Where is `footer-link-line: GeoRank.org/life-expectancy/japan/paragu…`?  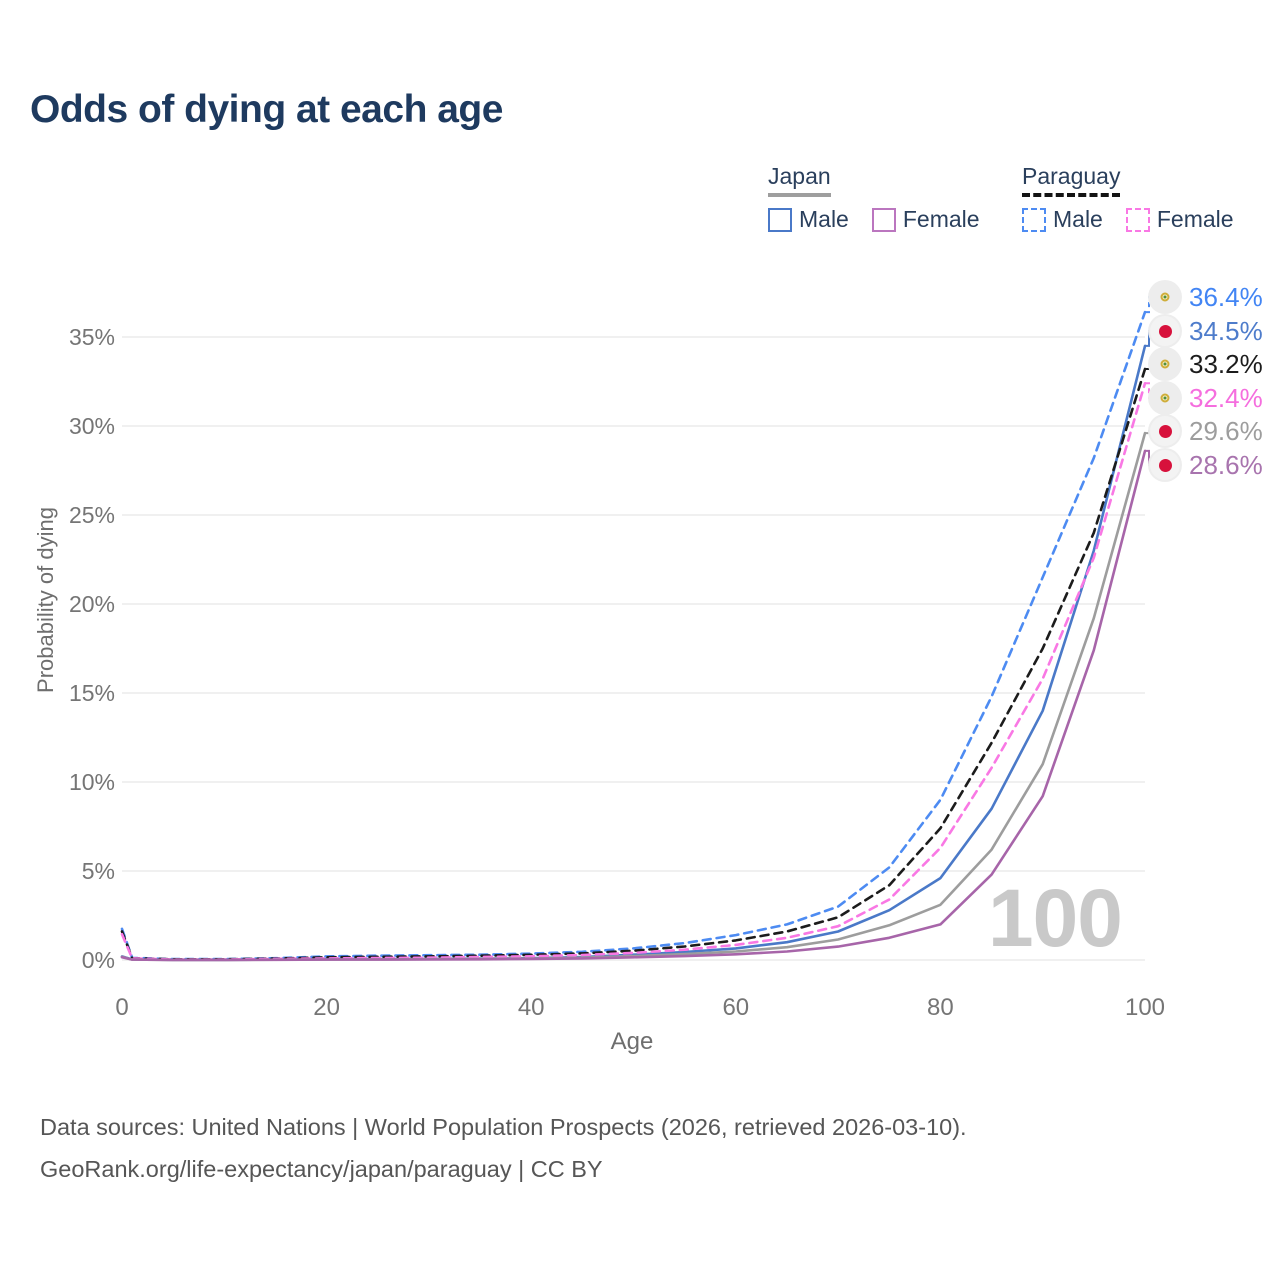 footer-link-line: GeoRank.org/life-expectancy/japan/paragu… is located at coordinates (321, 1169).